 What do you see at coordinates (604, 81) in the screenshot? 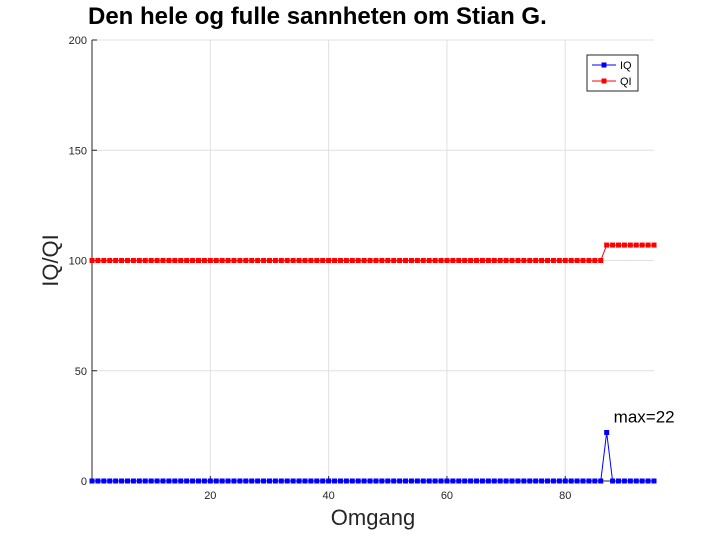
I see `legend-marker-qi` at bounding box center [604, 81].